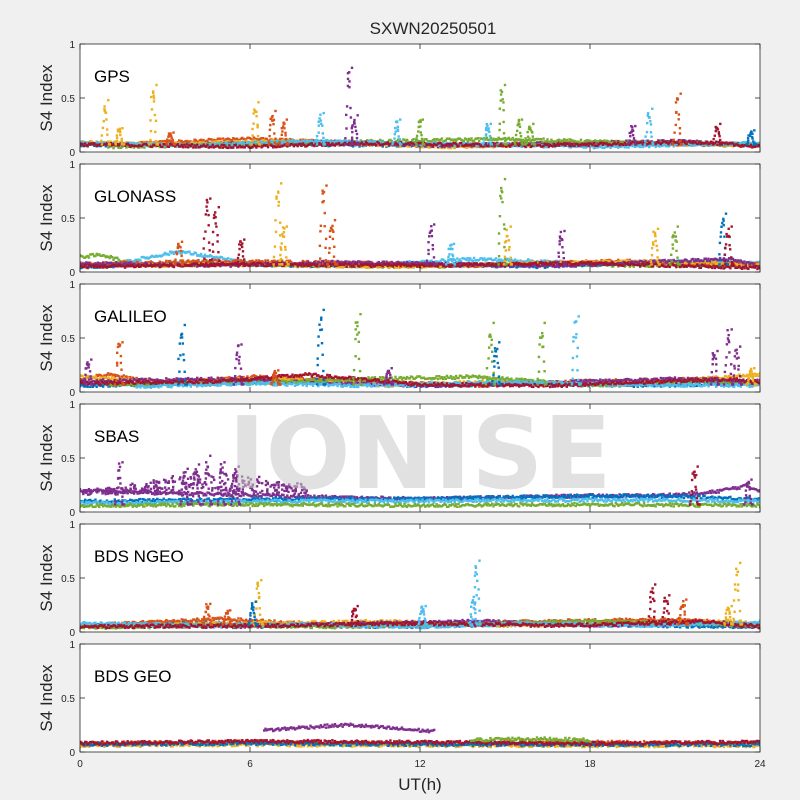 This screenshot has width=800, height=800. I want to click on spike, so click(717, 134).